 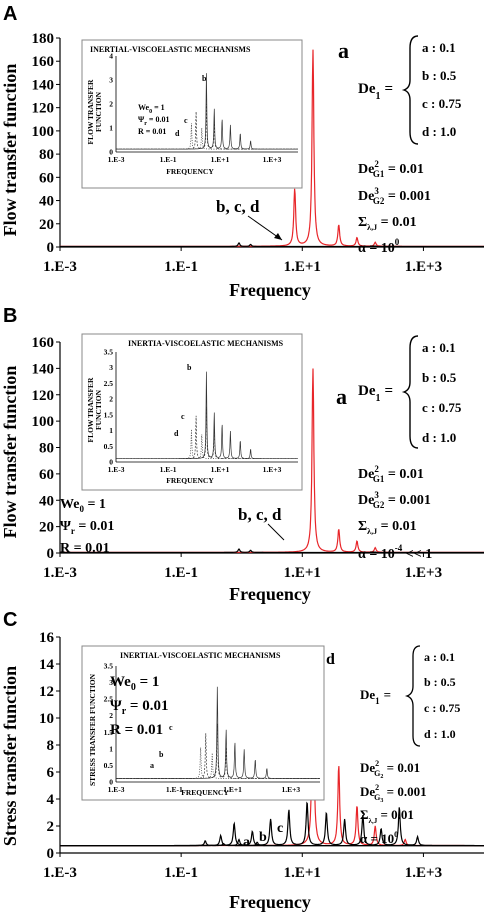 What do you see at coordinates (152, 131) in the screenshot?
I see `inset-param-r: R = 0.01` at bounding box center [152, 131].